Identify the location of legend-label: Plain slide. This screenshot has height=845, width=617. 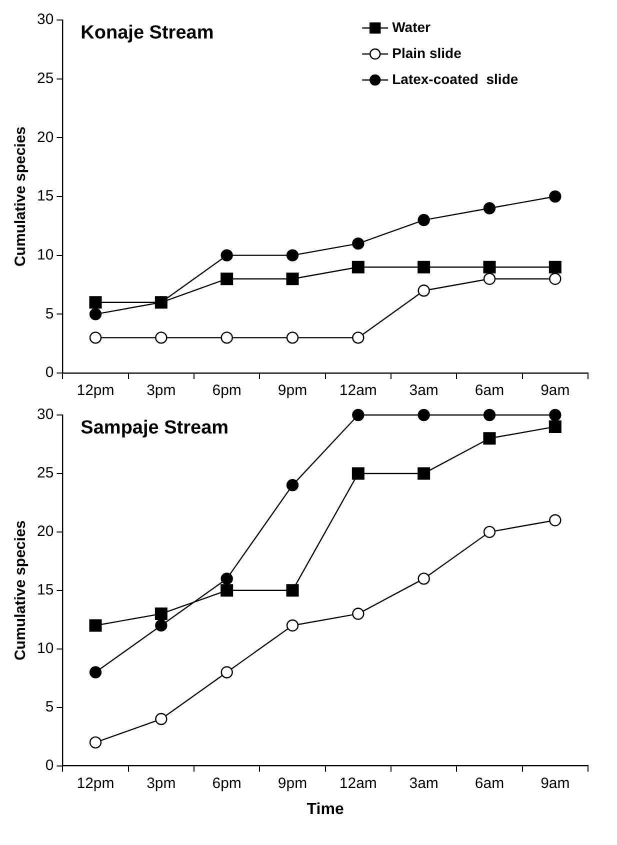
(427, 52).